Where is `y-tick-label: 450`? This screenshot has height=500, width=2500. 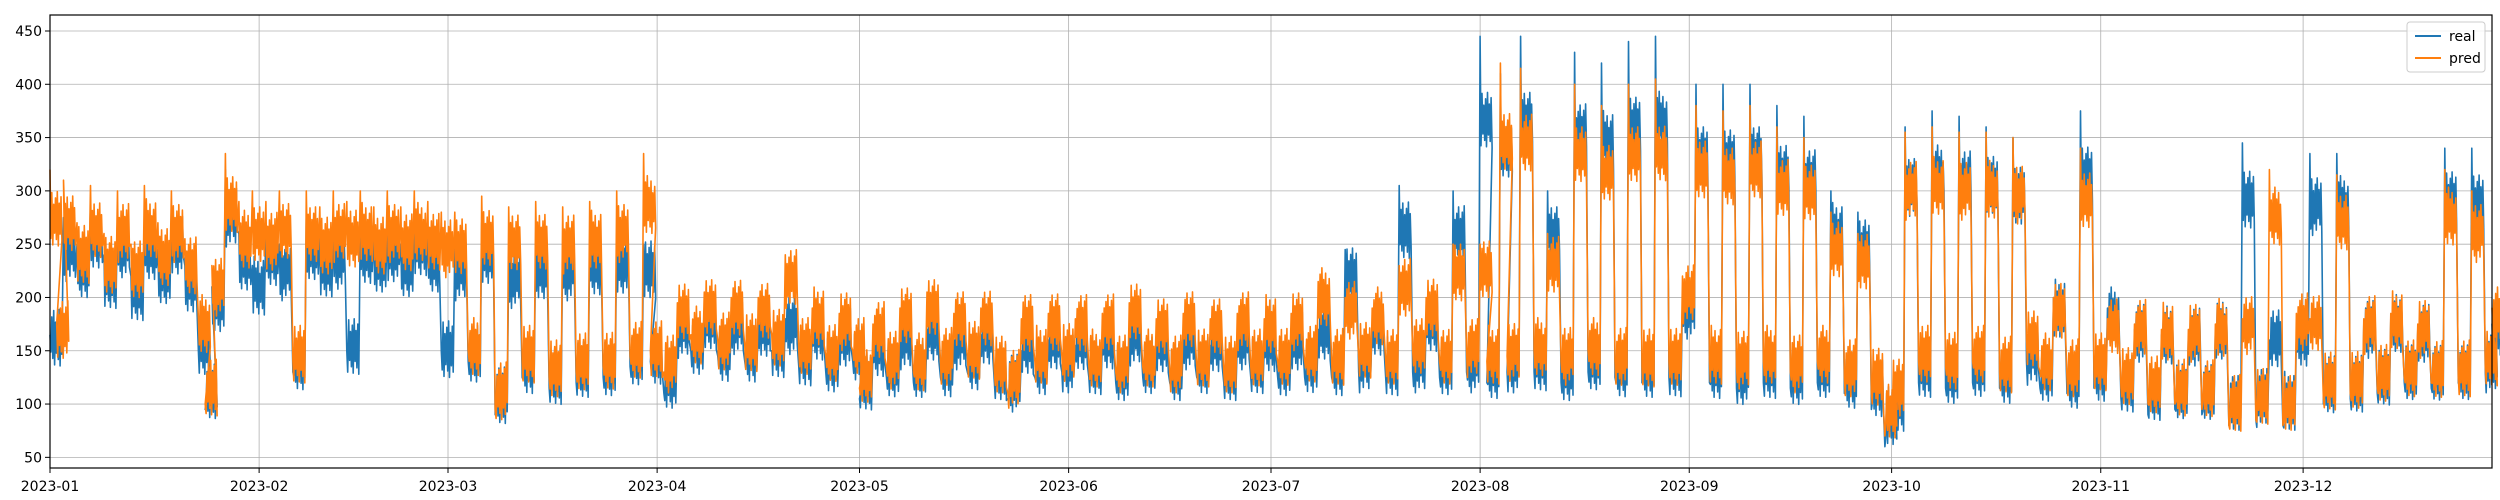 y-tick-label: 450 is located at coordinates (28, 32).